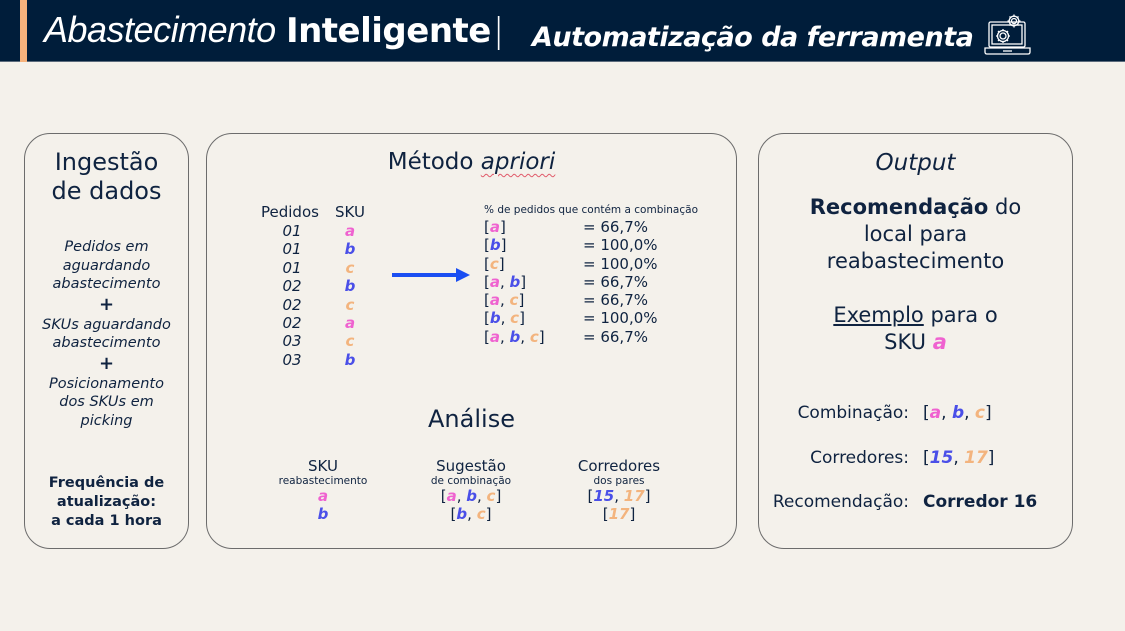 This screenshot has width=1125, height=631. What do you see at coordinates (505, 281) in the screenshot?
I see `combination-set: [a, b]` at bounding box center [505, 281].